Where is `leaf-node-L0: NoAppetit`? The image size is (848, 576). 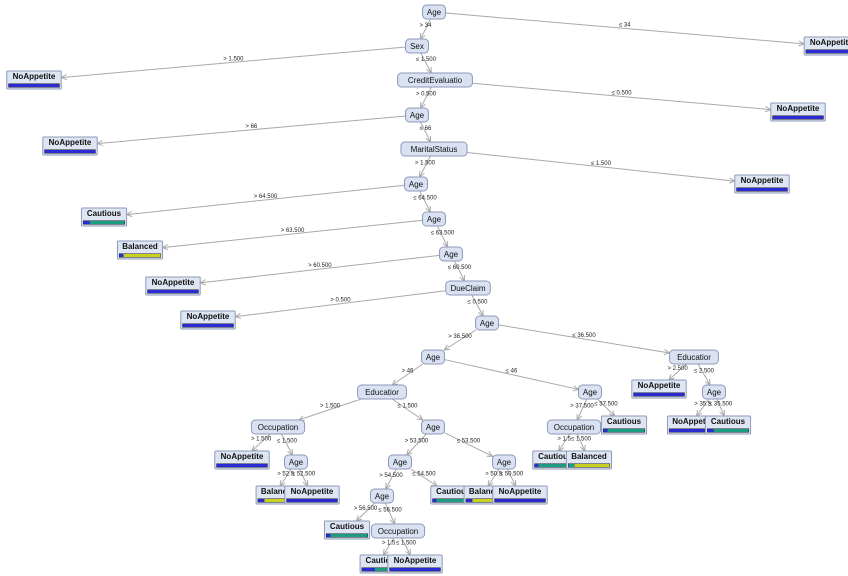 leaf-node-L0: NoAppetit is located at coordinates (825, 46).